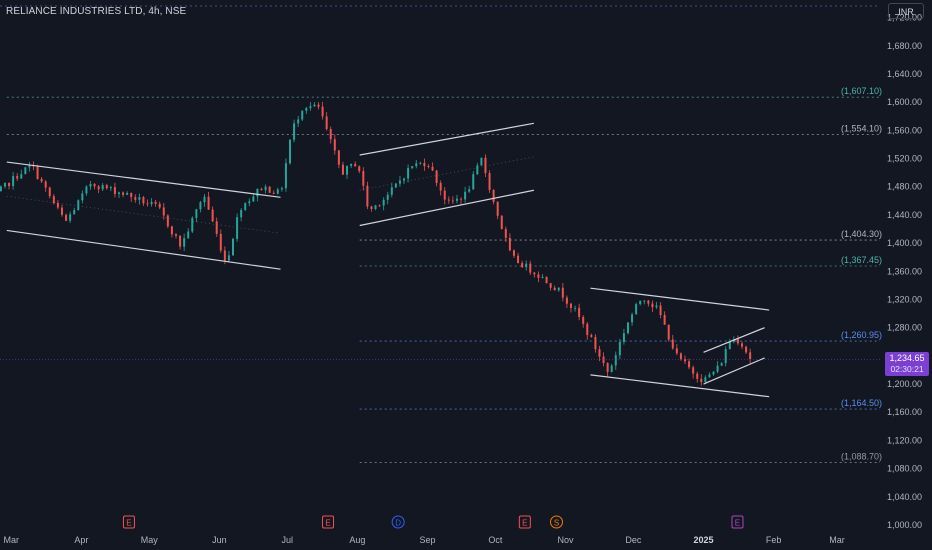  What do you see at coordinates (861, 403) in the screenshot?
I see `level-label: (1,164.50)` at bounding box center [861, 403].